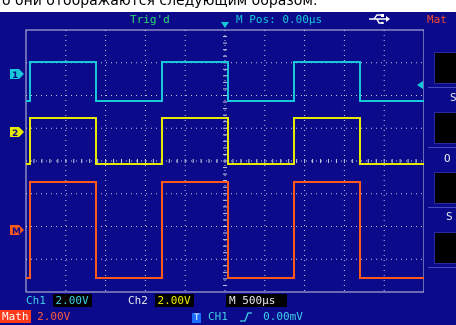  What do you see at coordinates (197, 318) in the screenshot?
I see `trigger-badge-icon: T` at bounding box center [197, 318].